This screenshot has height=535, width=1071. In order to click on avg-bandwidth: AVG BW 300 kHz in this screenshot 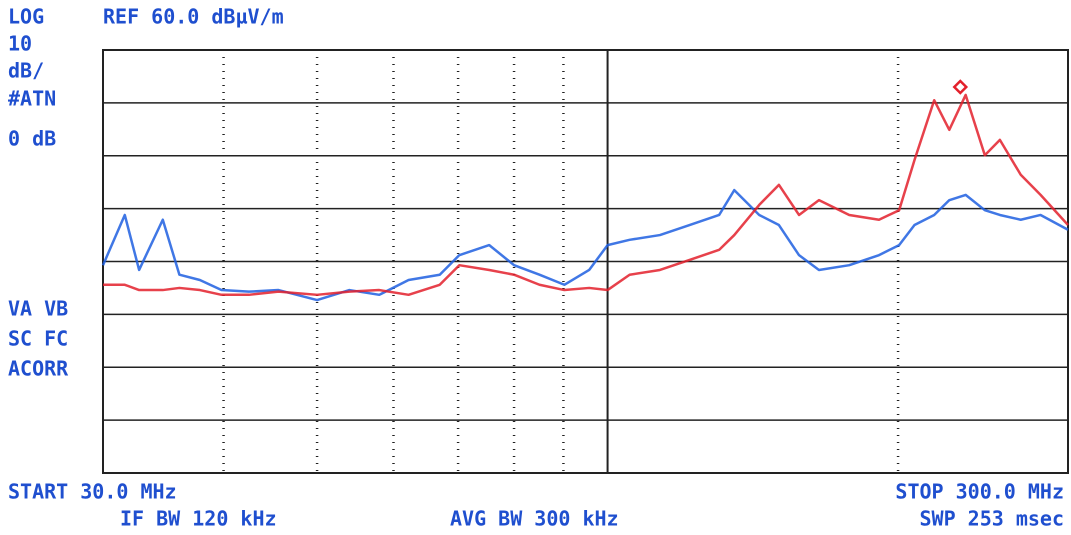, I will do `click(534, 519)`.